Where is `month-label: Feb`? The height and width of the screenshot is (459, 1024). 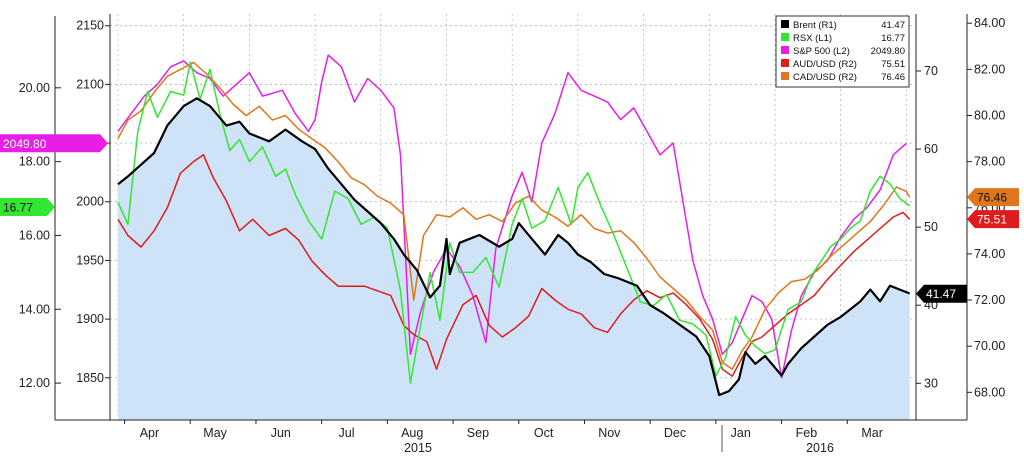
month-label: Feb is located at coordinates (807, 433).